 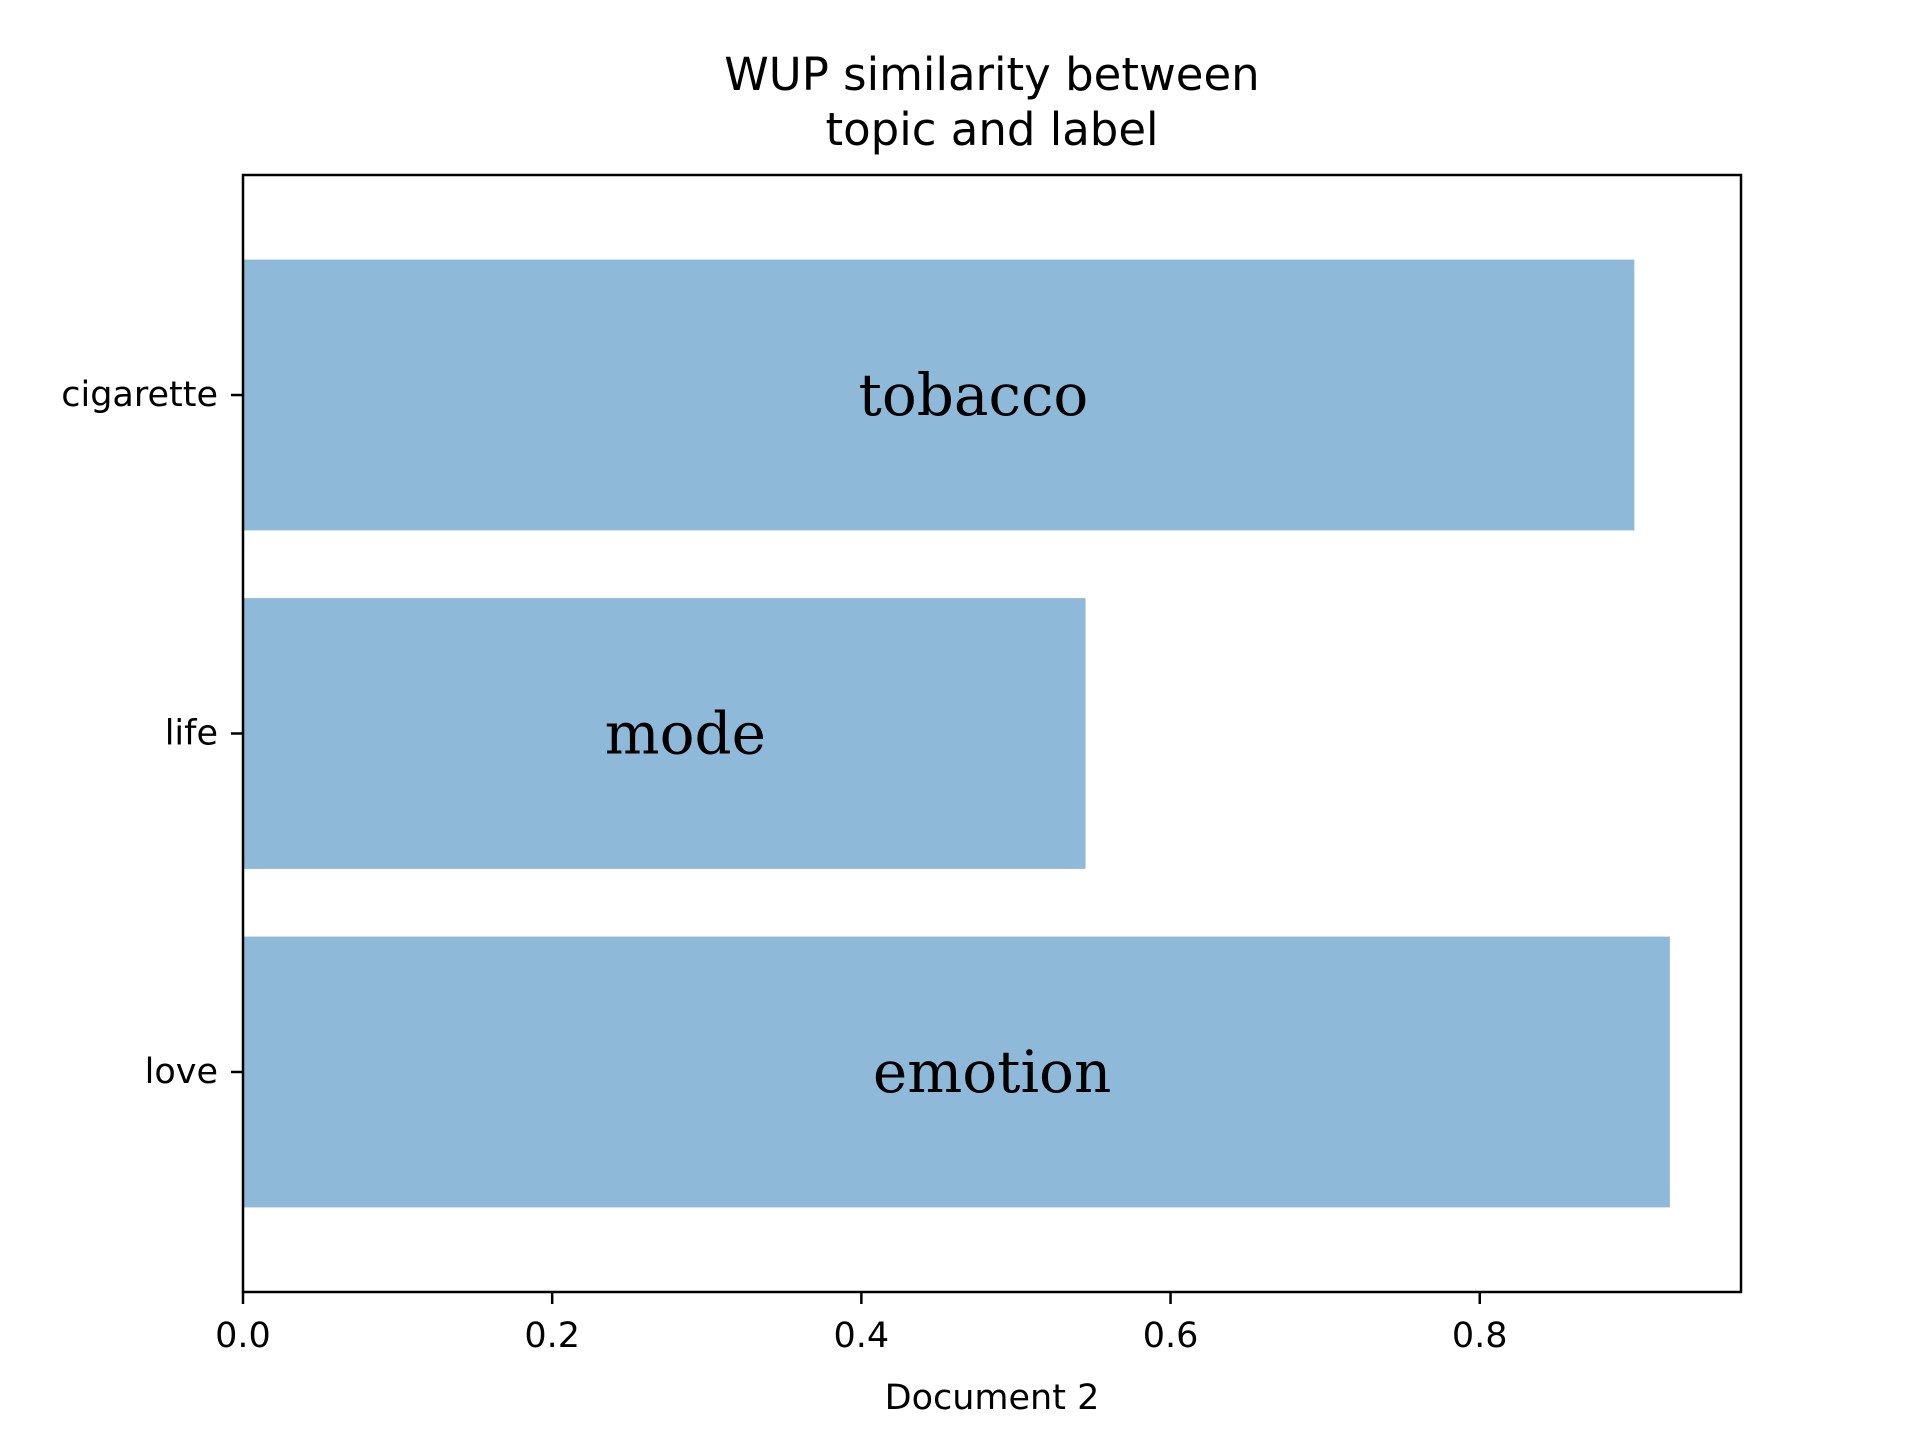 I want to click on x-tick-label: 0.2, so click(x=552, y=1336).